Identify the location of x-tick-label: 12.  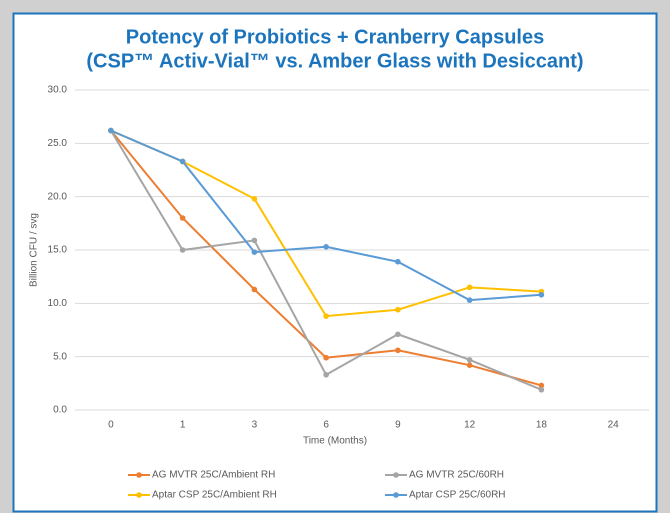
(470, 425).